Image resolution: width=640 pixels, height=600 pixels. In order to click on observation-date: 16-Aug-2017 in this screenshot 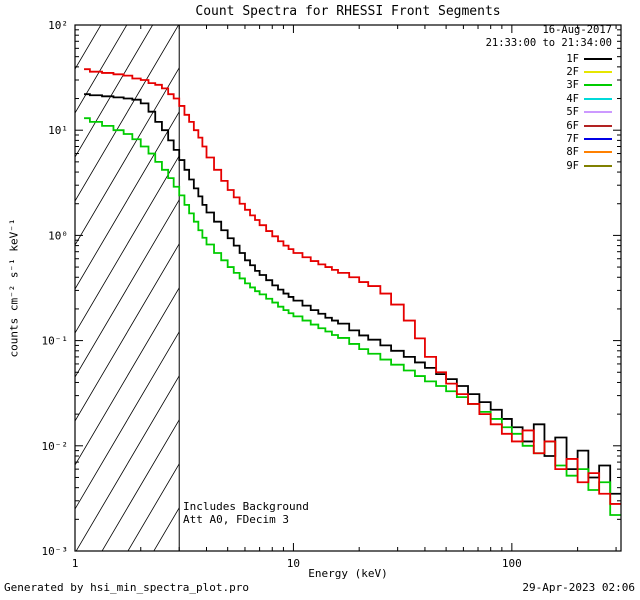, I will do `click(577, 30)`.